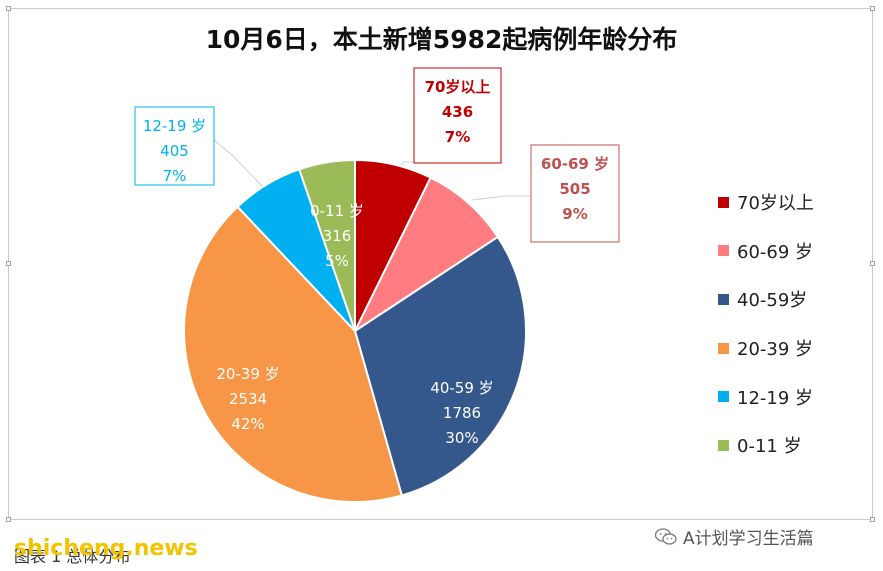  What do you see at coordinates (174, 126) in the screenshot?
I see `data-label-category: 12-19 岁` at bounding box center [174, 126].